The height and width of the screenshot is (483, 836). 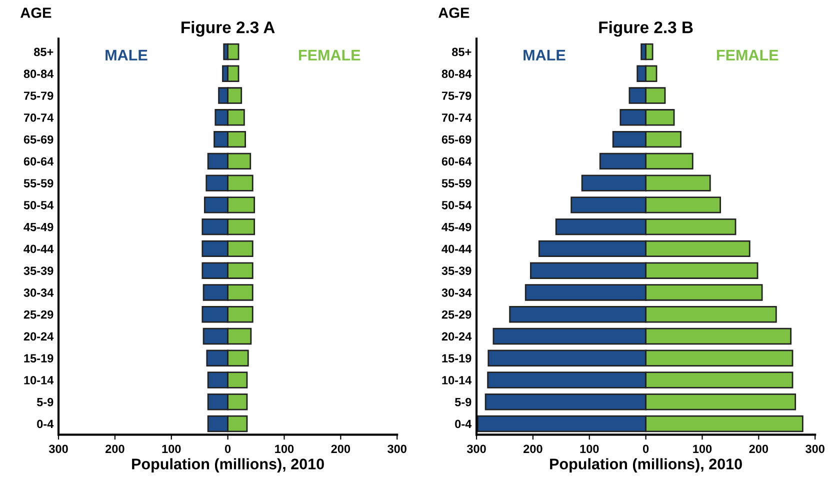 What do you see at coordinates (233, 51) in the screenshot?
I see `bar` at bounding box center [233, 51].